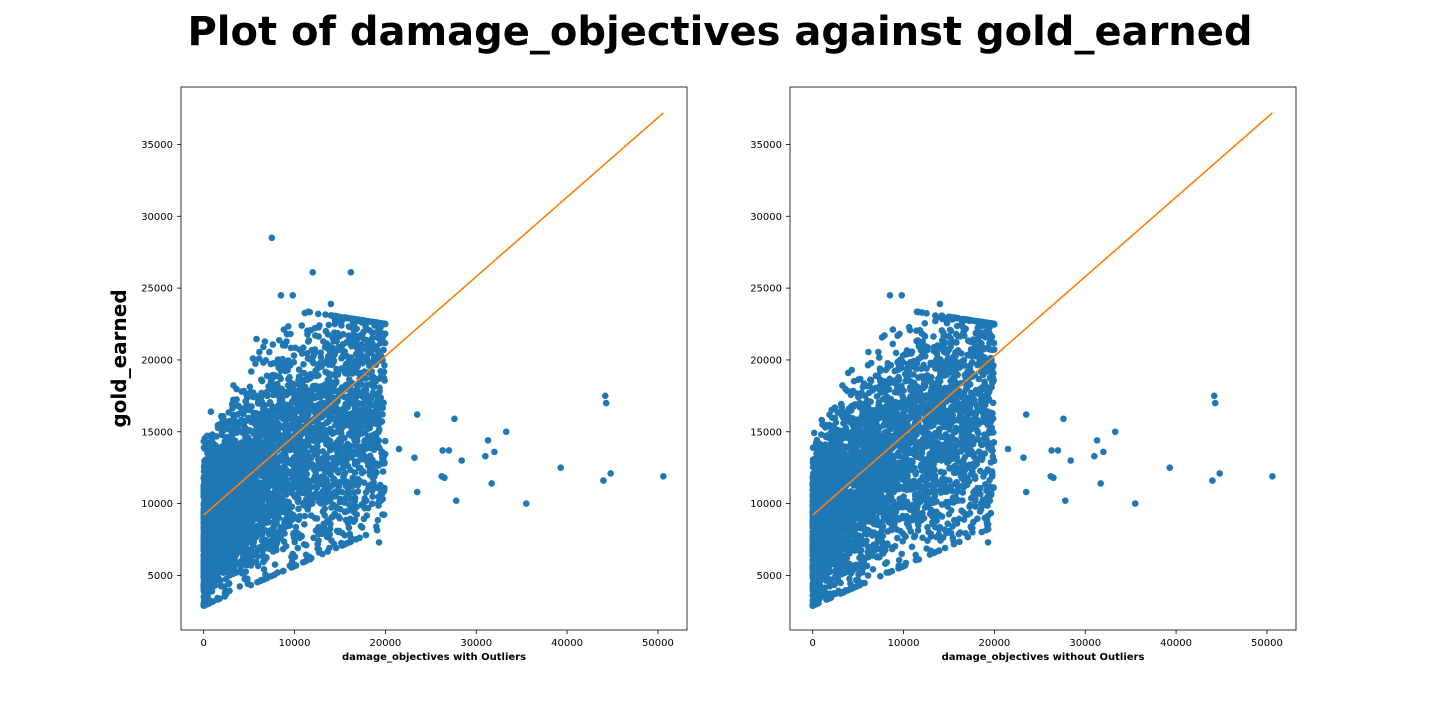  What do you see at coordinates (567, 643) in the screenshot?
I see `x-tick-label: 40000` at bounding box center [567, 643].